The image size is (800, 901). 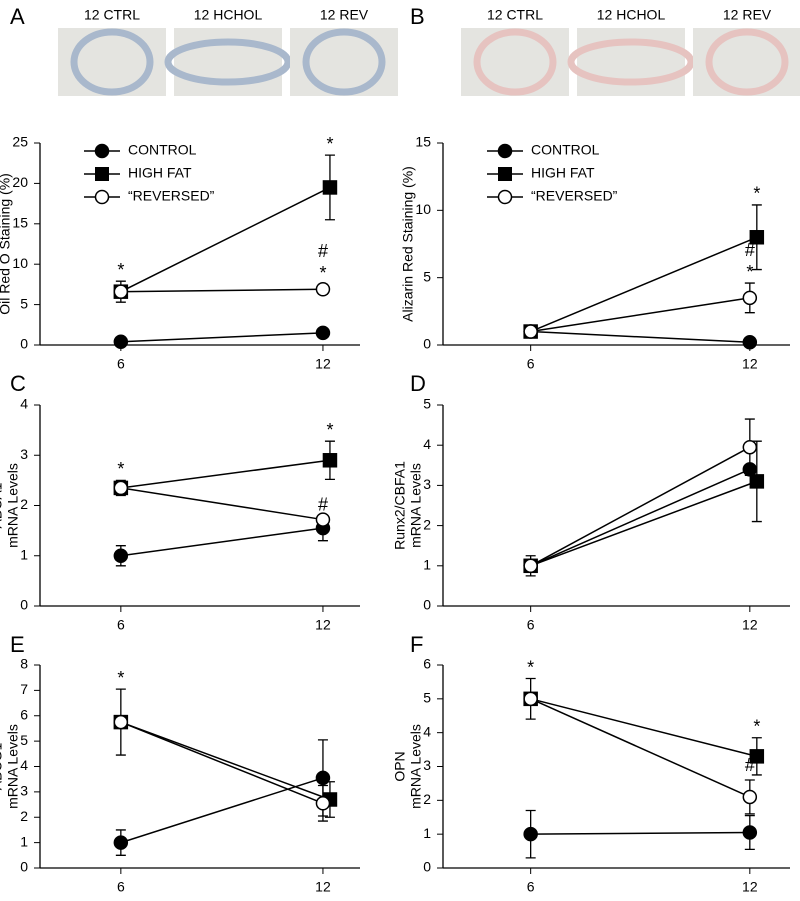 What do you see at coordinates (400, 505) in the screenshot?
I see `y-axis-label: Runx2/CBFA1` at bounding box center [400, 505].